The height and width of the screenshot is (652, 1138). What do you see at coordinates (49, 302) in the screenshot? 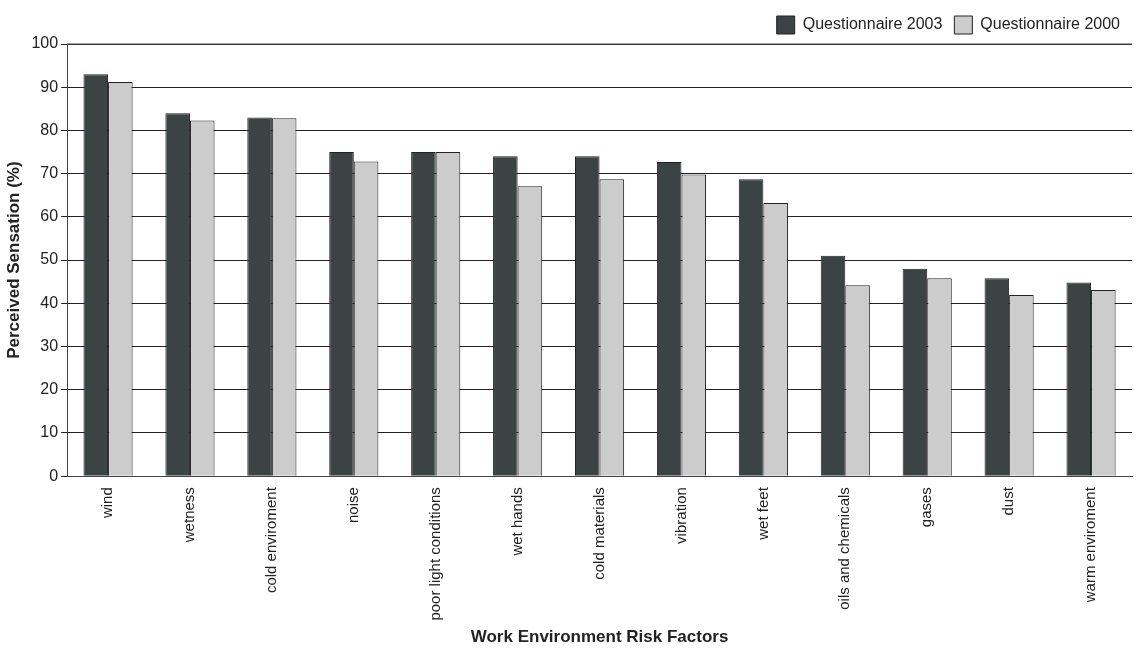
I see `y-tick-label: 40` at bounding box center [49, 302].